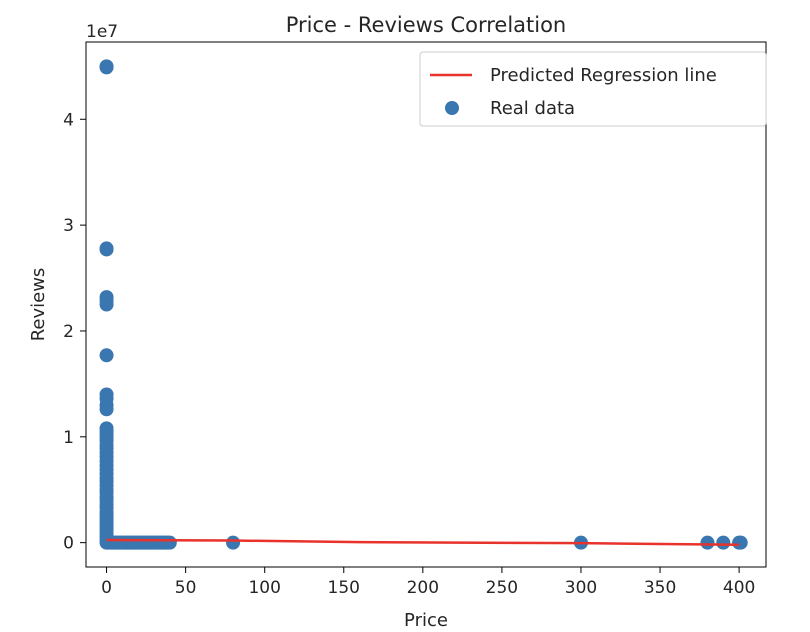 This screenshot has height=632, width=810. I want to click on y-axis-offset-label: 1e7, so click(102, 32).